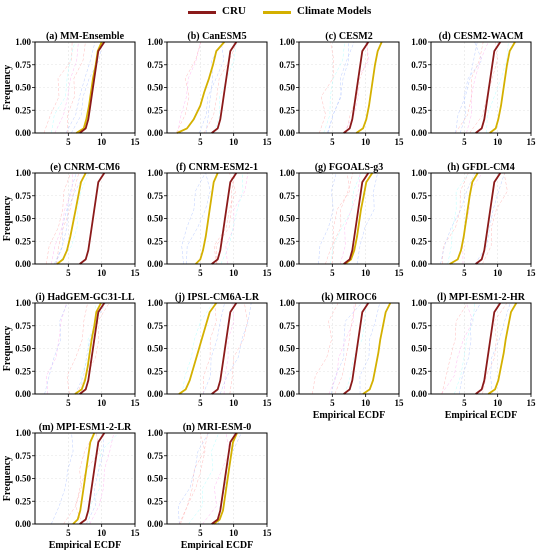 Image resolution: width=541 pixels, height=550 pixels. What do you see at coordinates (234, 11) in the screenshot?
I see `legend-label-cru: CRU` at bounding box center [234, 11].